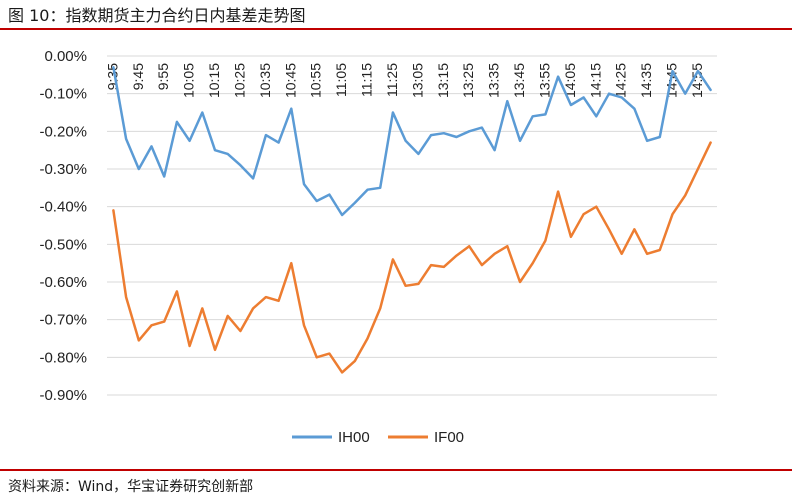 The width and height of the screenshot is (792, 500). Describe the element at coordinates (341, 80) in the screenshot. I see `x-tick-label: 11:05` at that location.